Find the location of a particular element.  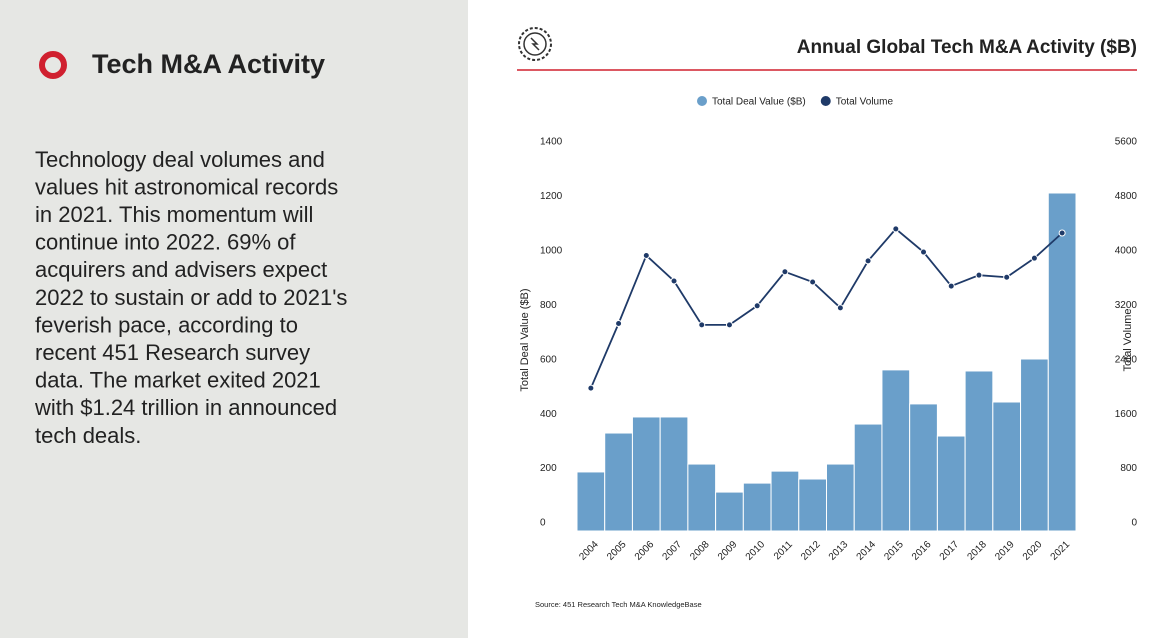

legend-label: Total Volume is located at coordinates (865, 102).